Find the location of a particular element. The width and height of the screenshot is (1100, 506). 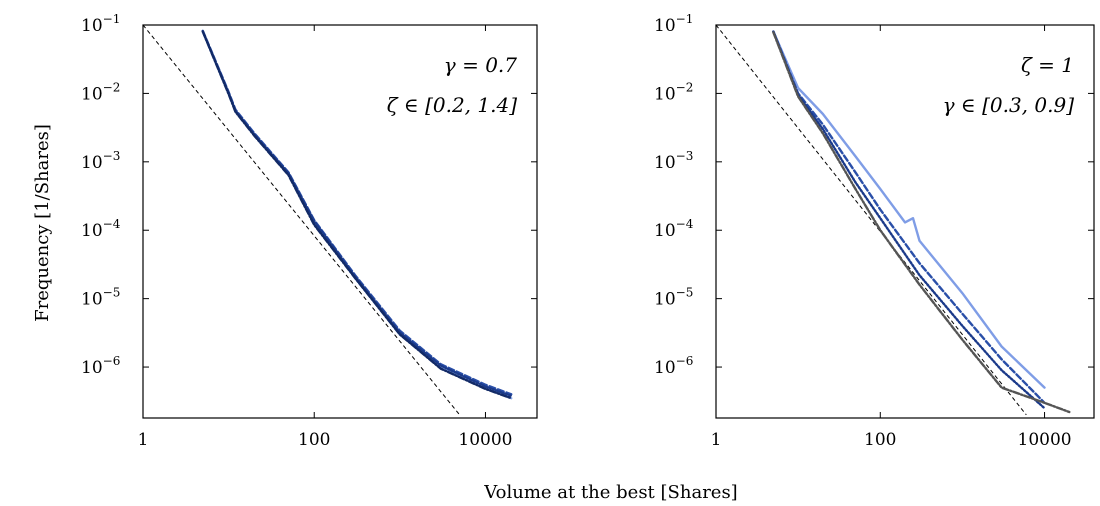

annotation-text: γ = 0.7 is located at coordinates (481, 65).